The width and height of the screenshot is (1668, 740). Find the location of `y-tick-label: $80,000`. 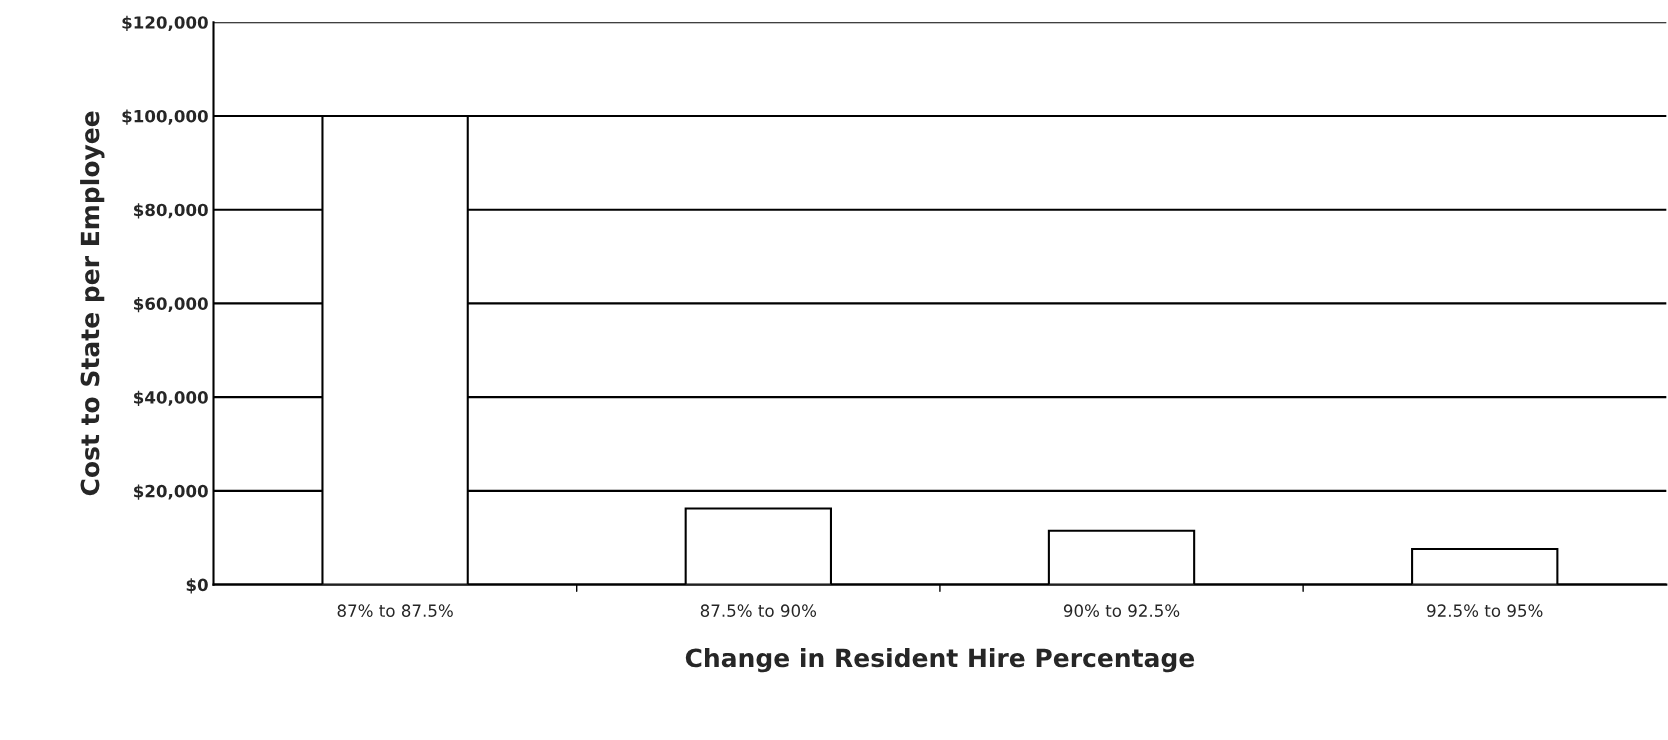

y-tick-label: $80,000 is located at coordinates (171, 211).